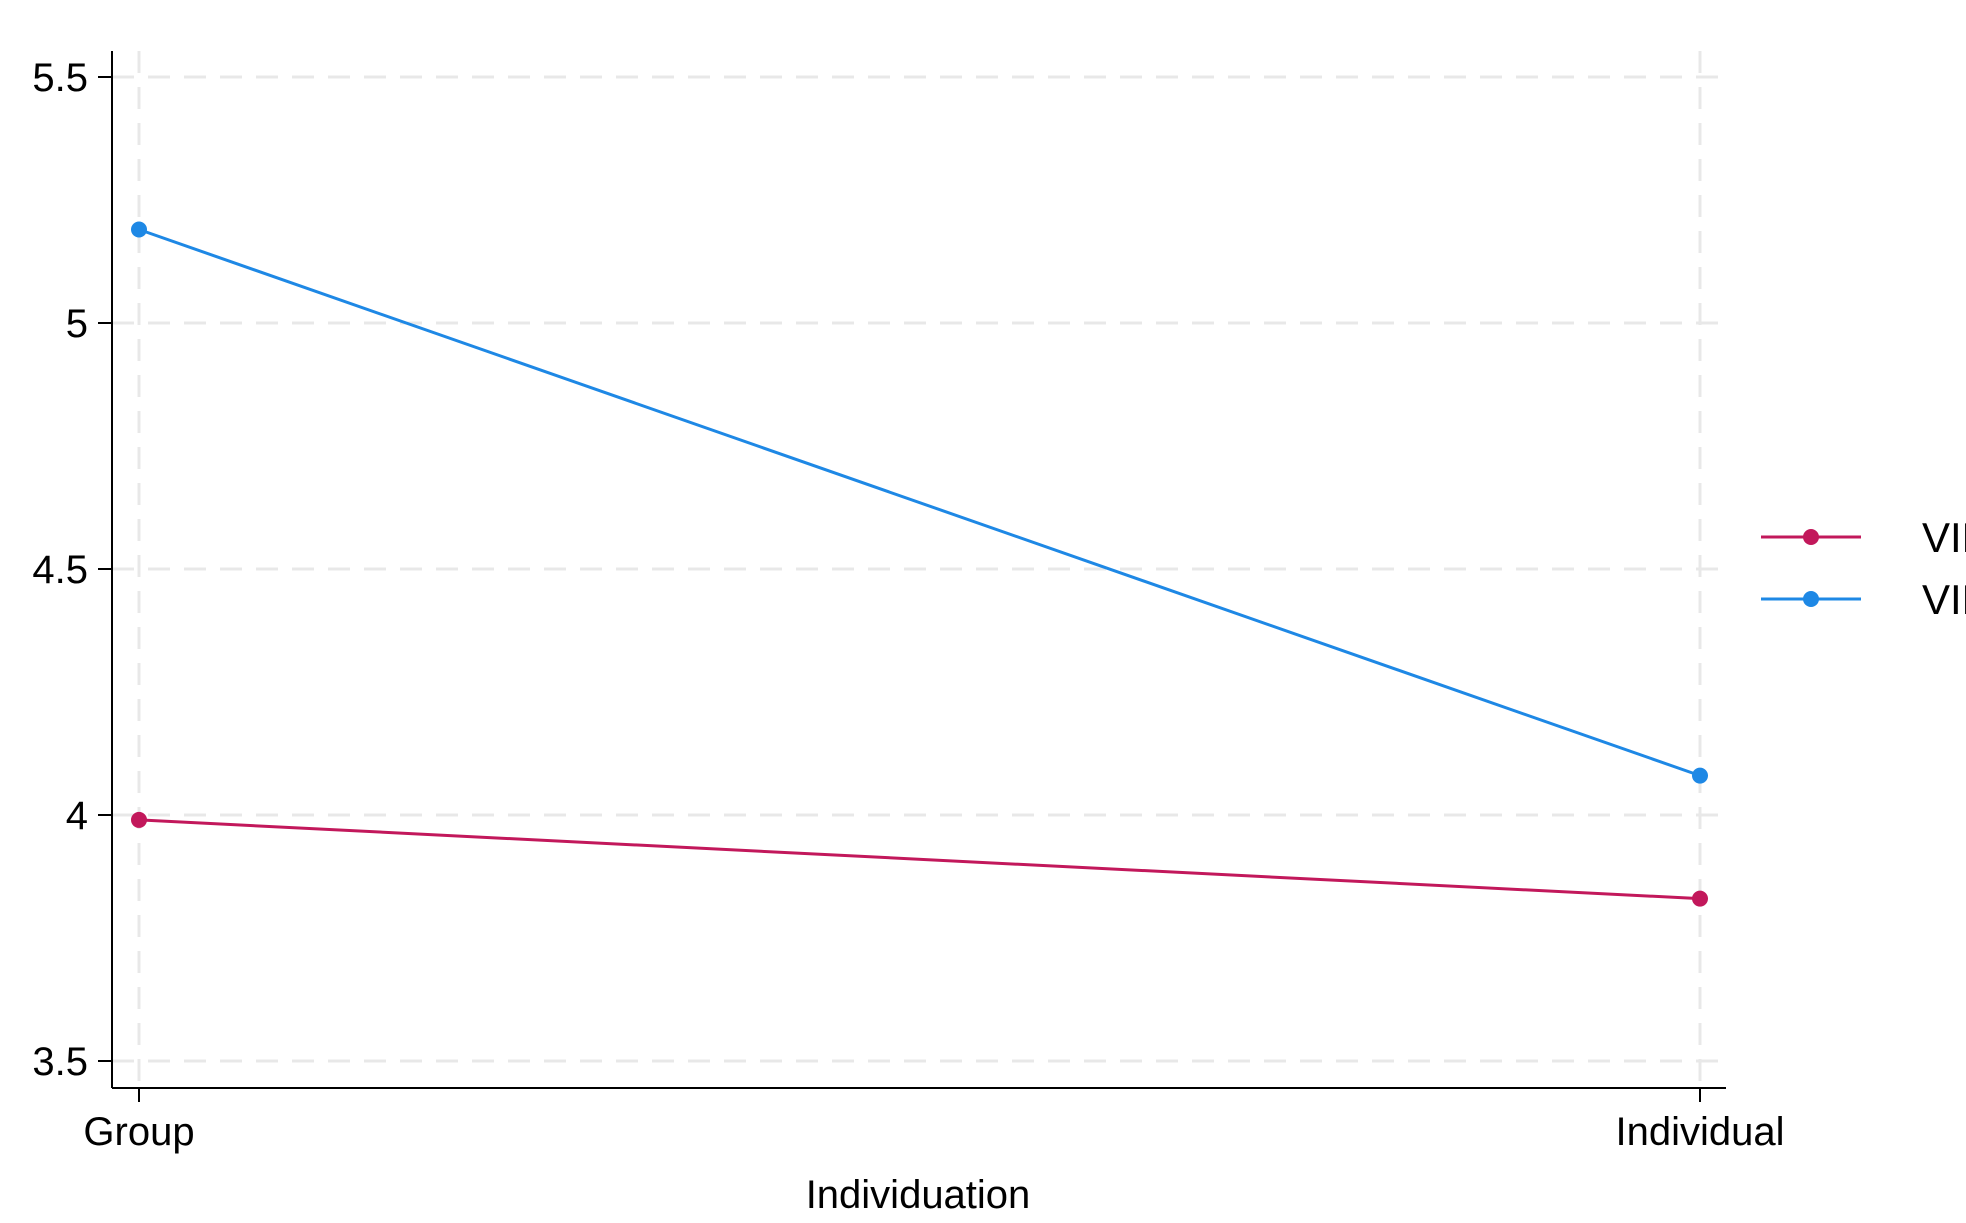 Image resolution: width=1966 pixels, height=1223 pixels. I want to click on x-tick-label: Individual, so click(1699, 1132).